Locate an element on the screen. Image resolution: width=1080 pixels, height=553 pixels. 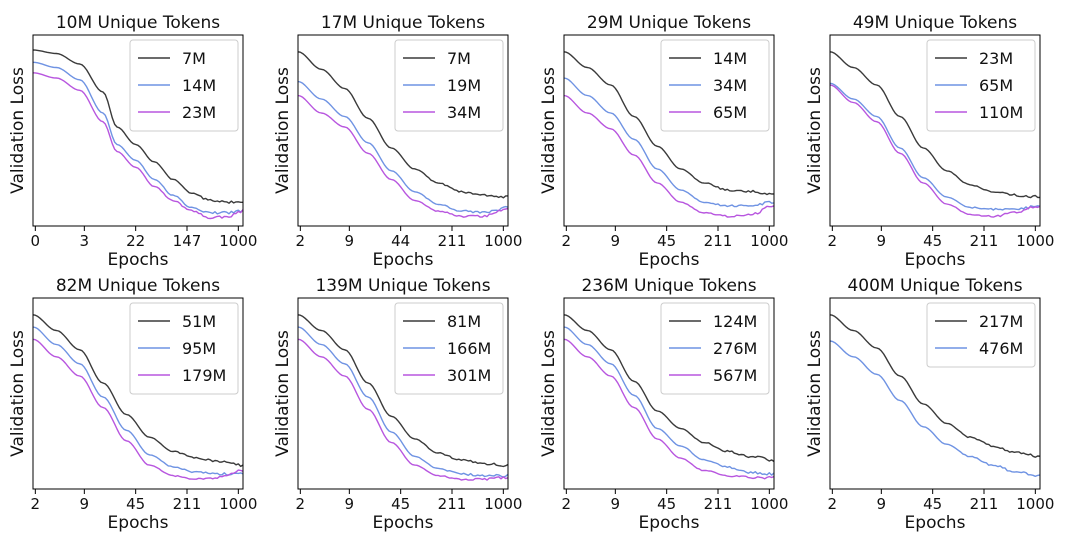
series-line-34M is located at coordinates (669, 142).